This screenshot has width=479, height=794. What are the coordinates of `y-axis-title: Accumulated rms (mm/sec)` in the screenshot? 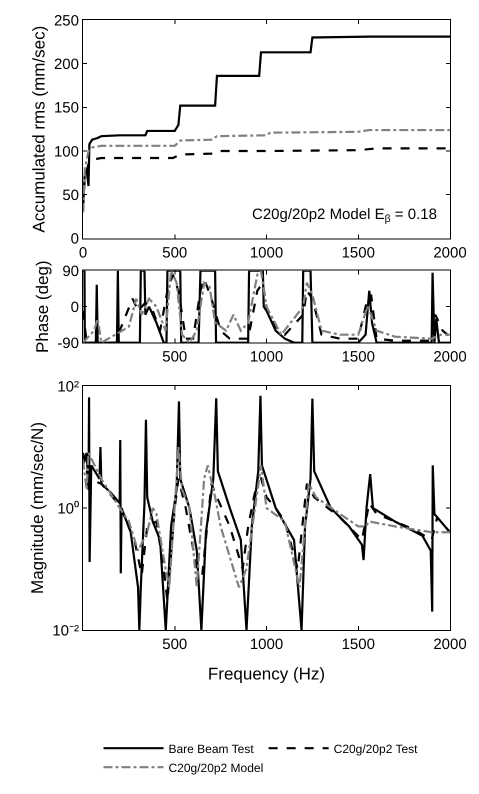 It's located at (39, 129).